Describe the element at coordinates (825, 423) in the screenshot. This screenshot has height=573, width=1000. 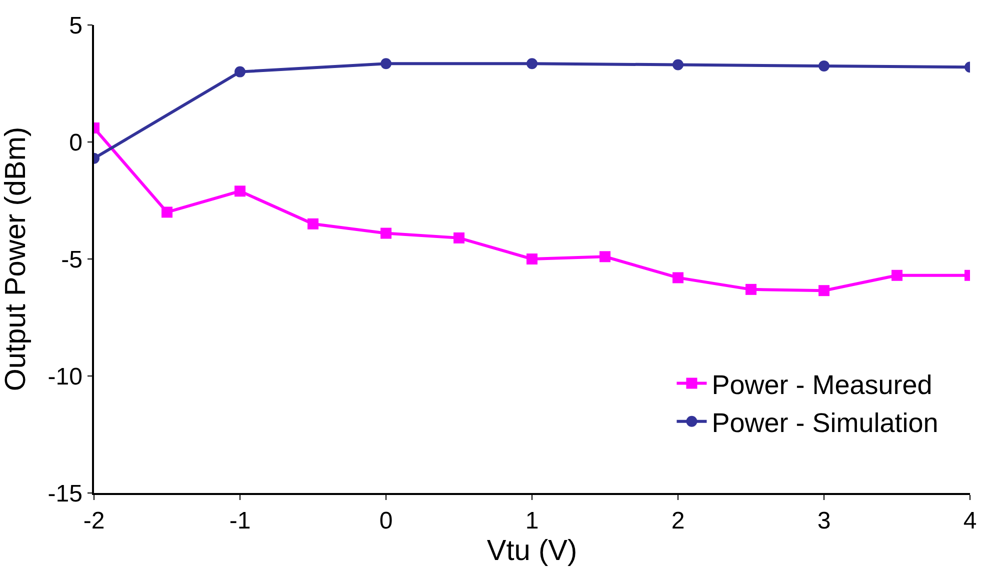
I see `legend-label: Power - Simulation` at that location.